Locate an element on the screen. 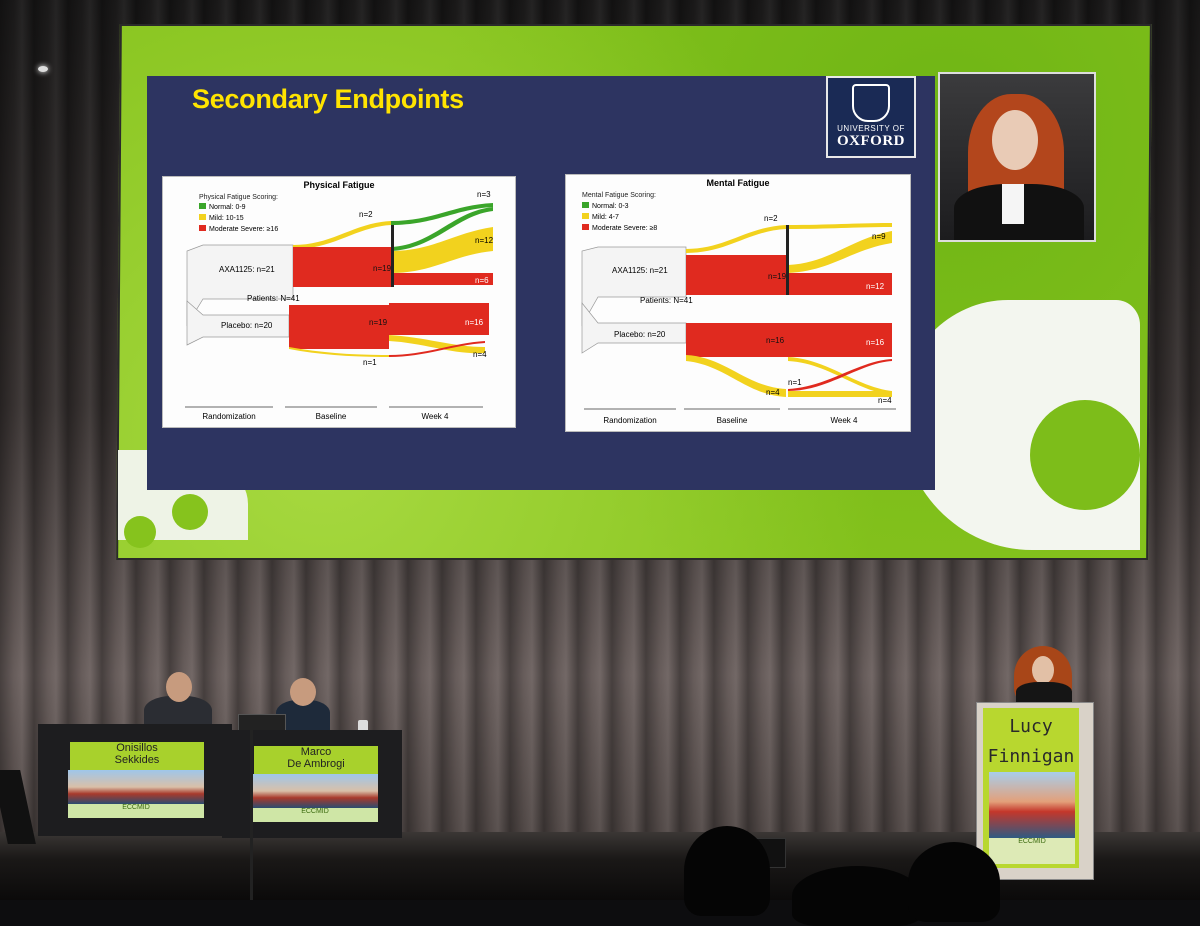 The height and width of the screenshot is (926, 1200). flow-treat-mild is located at coordinates (342, 235).